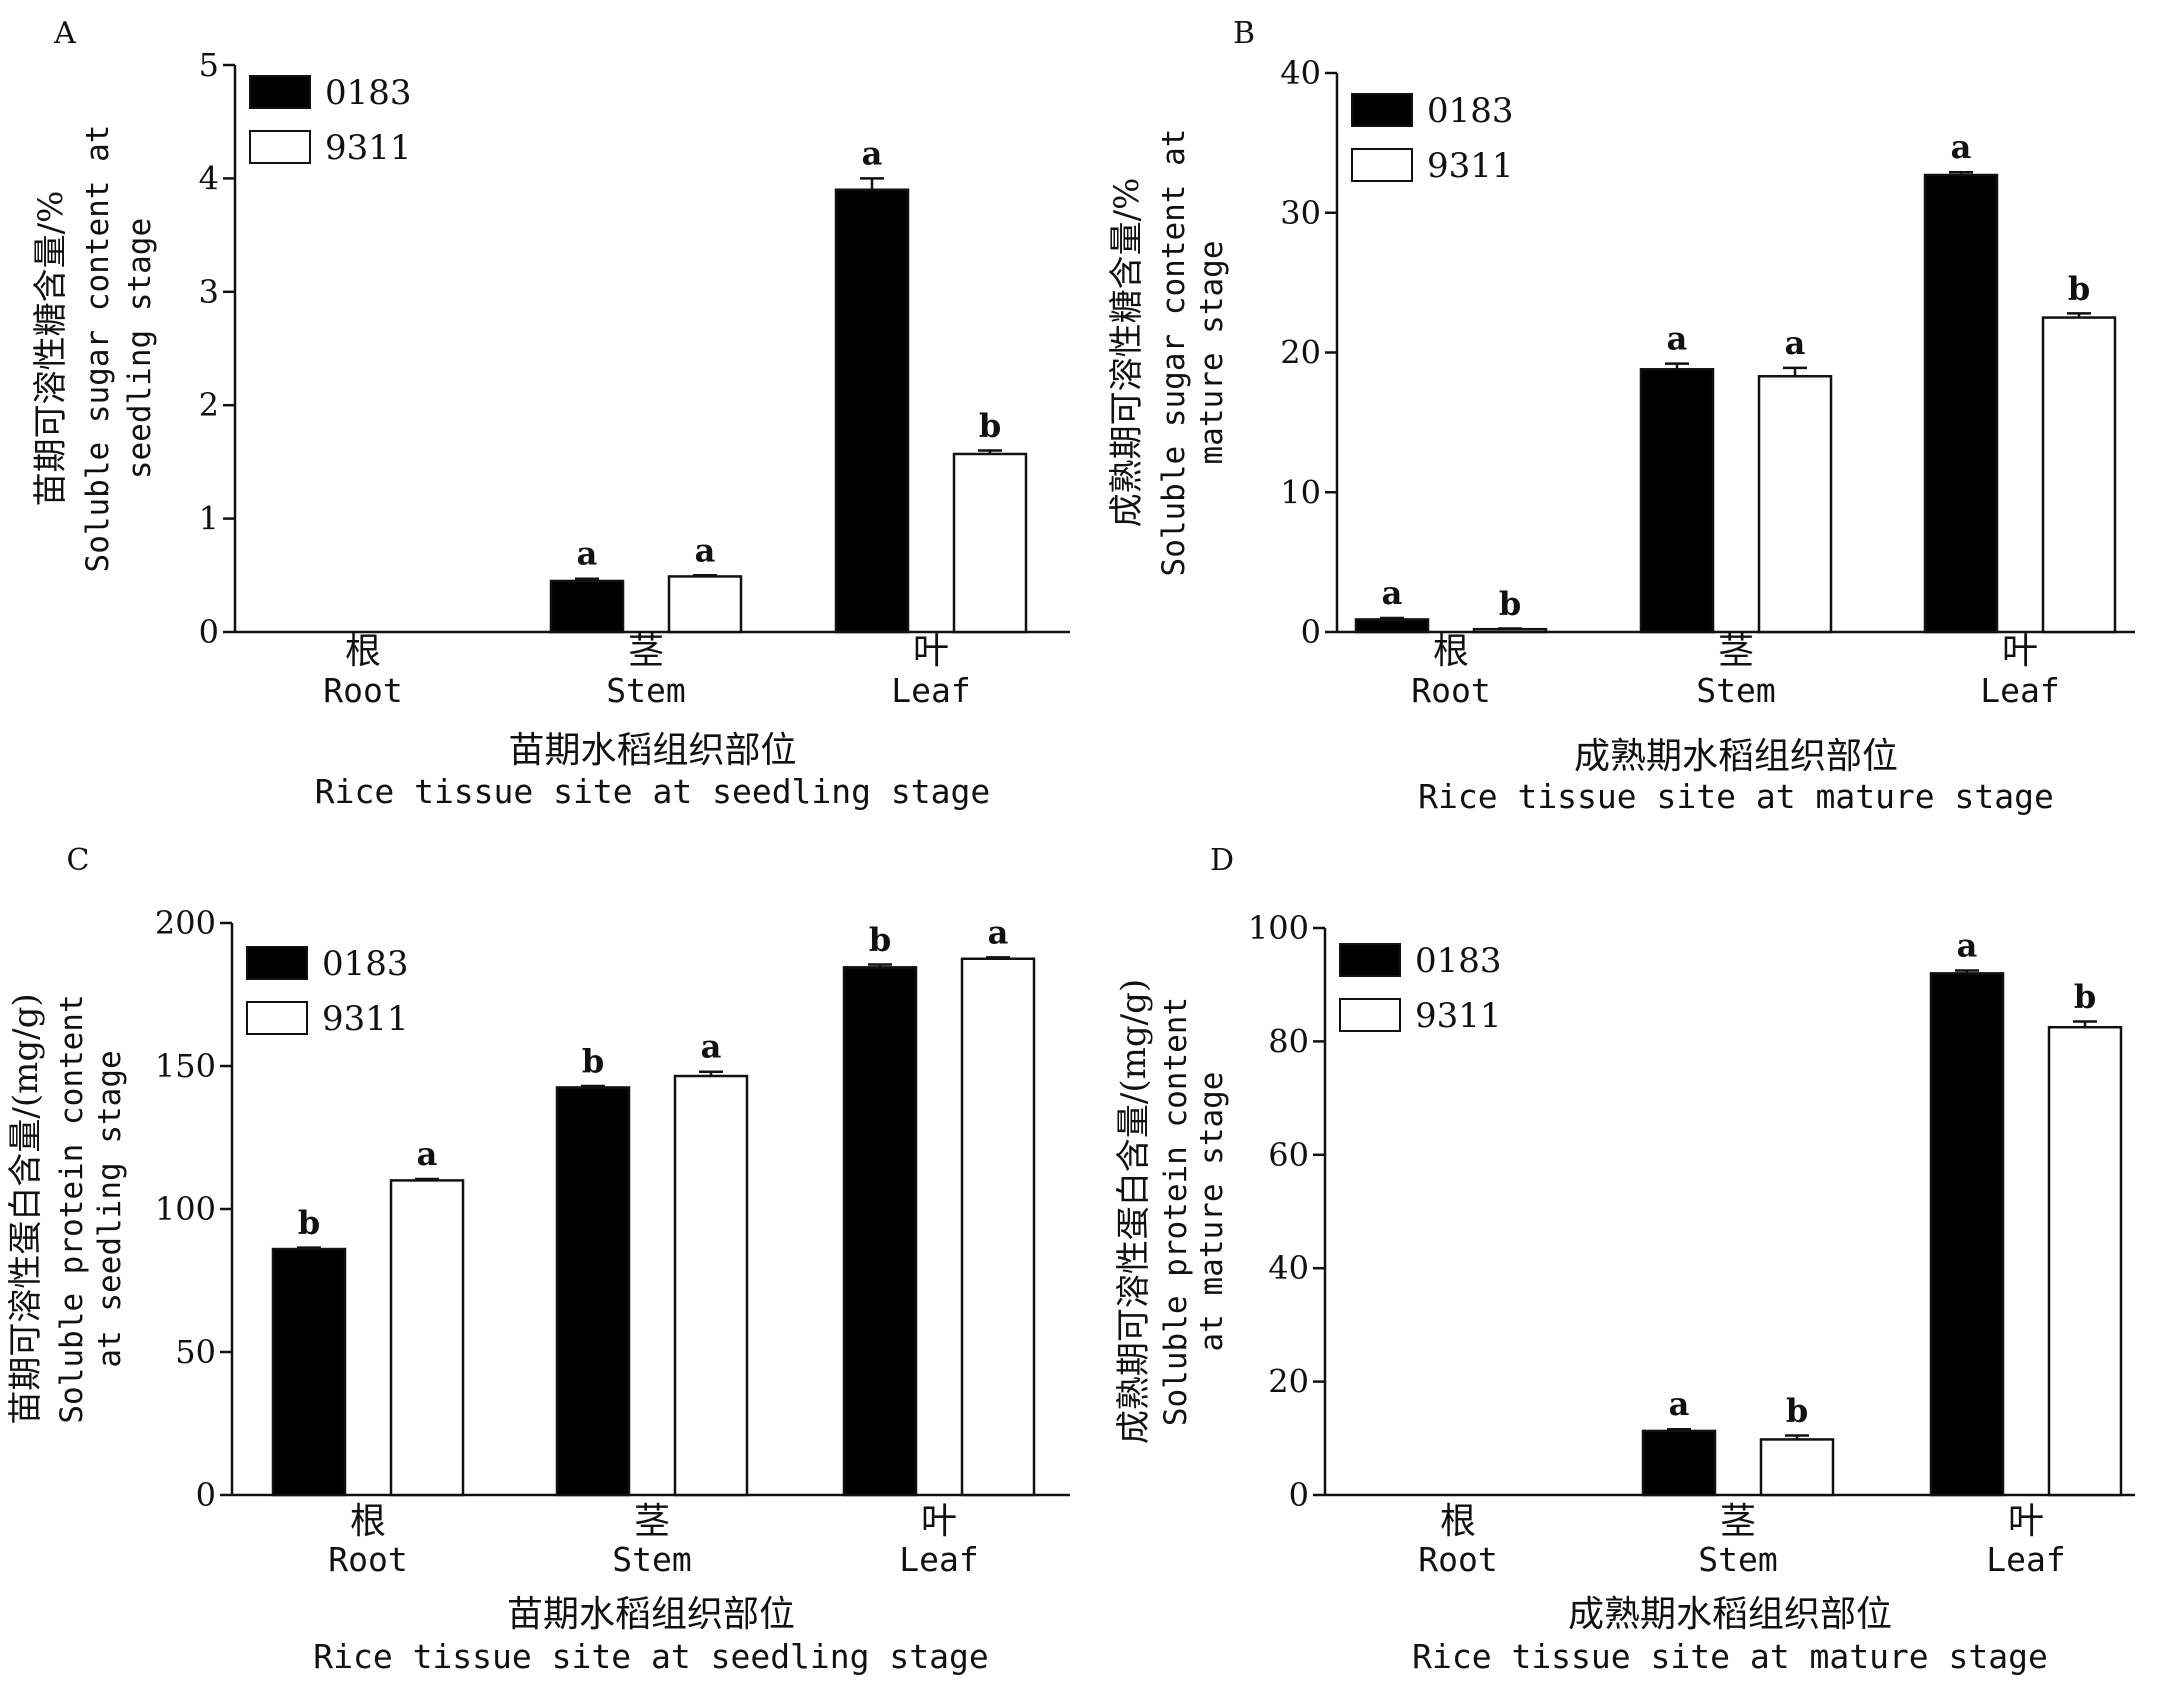  I want to click on y-axis-title: seedling stage, so click(140, 348).